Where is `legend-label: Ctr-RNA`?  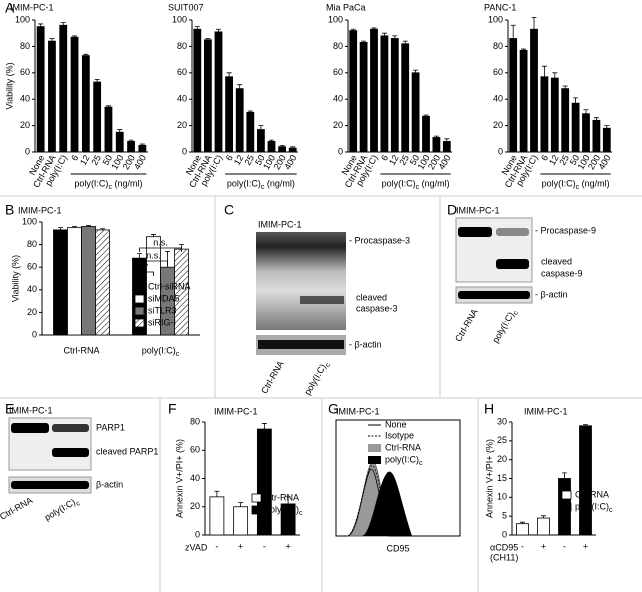
legend-label: Ctr-RNA is located at coordinates (282, 497).